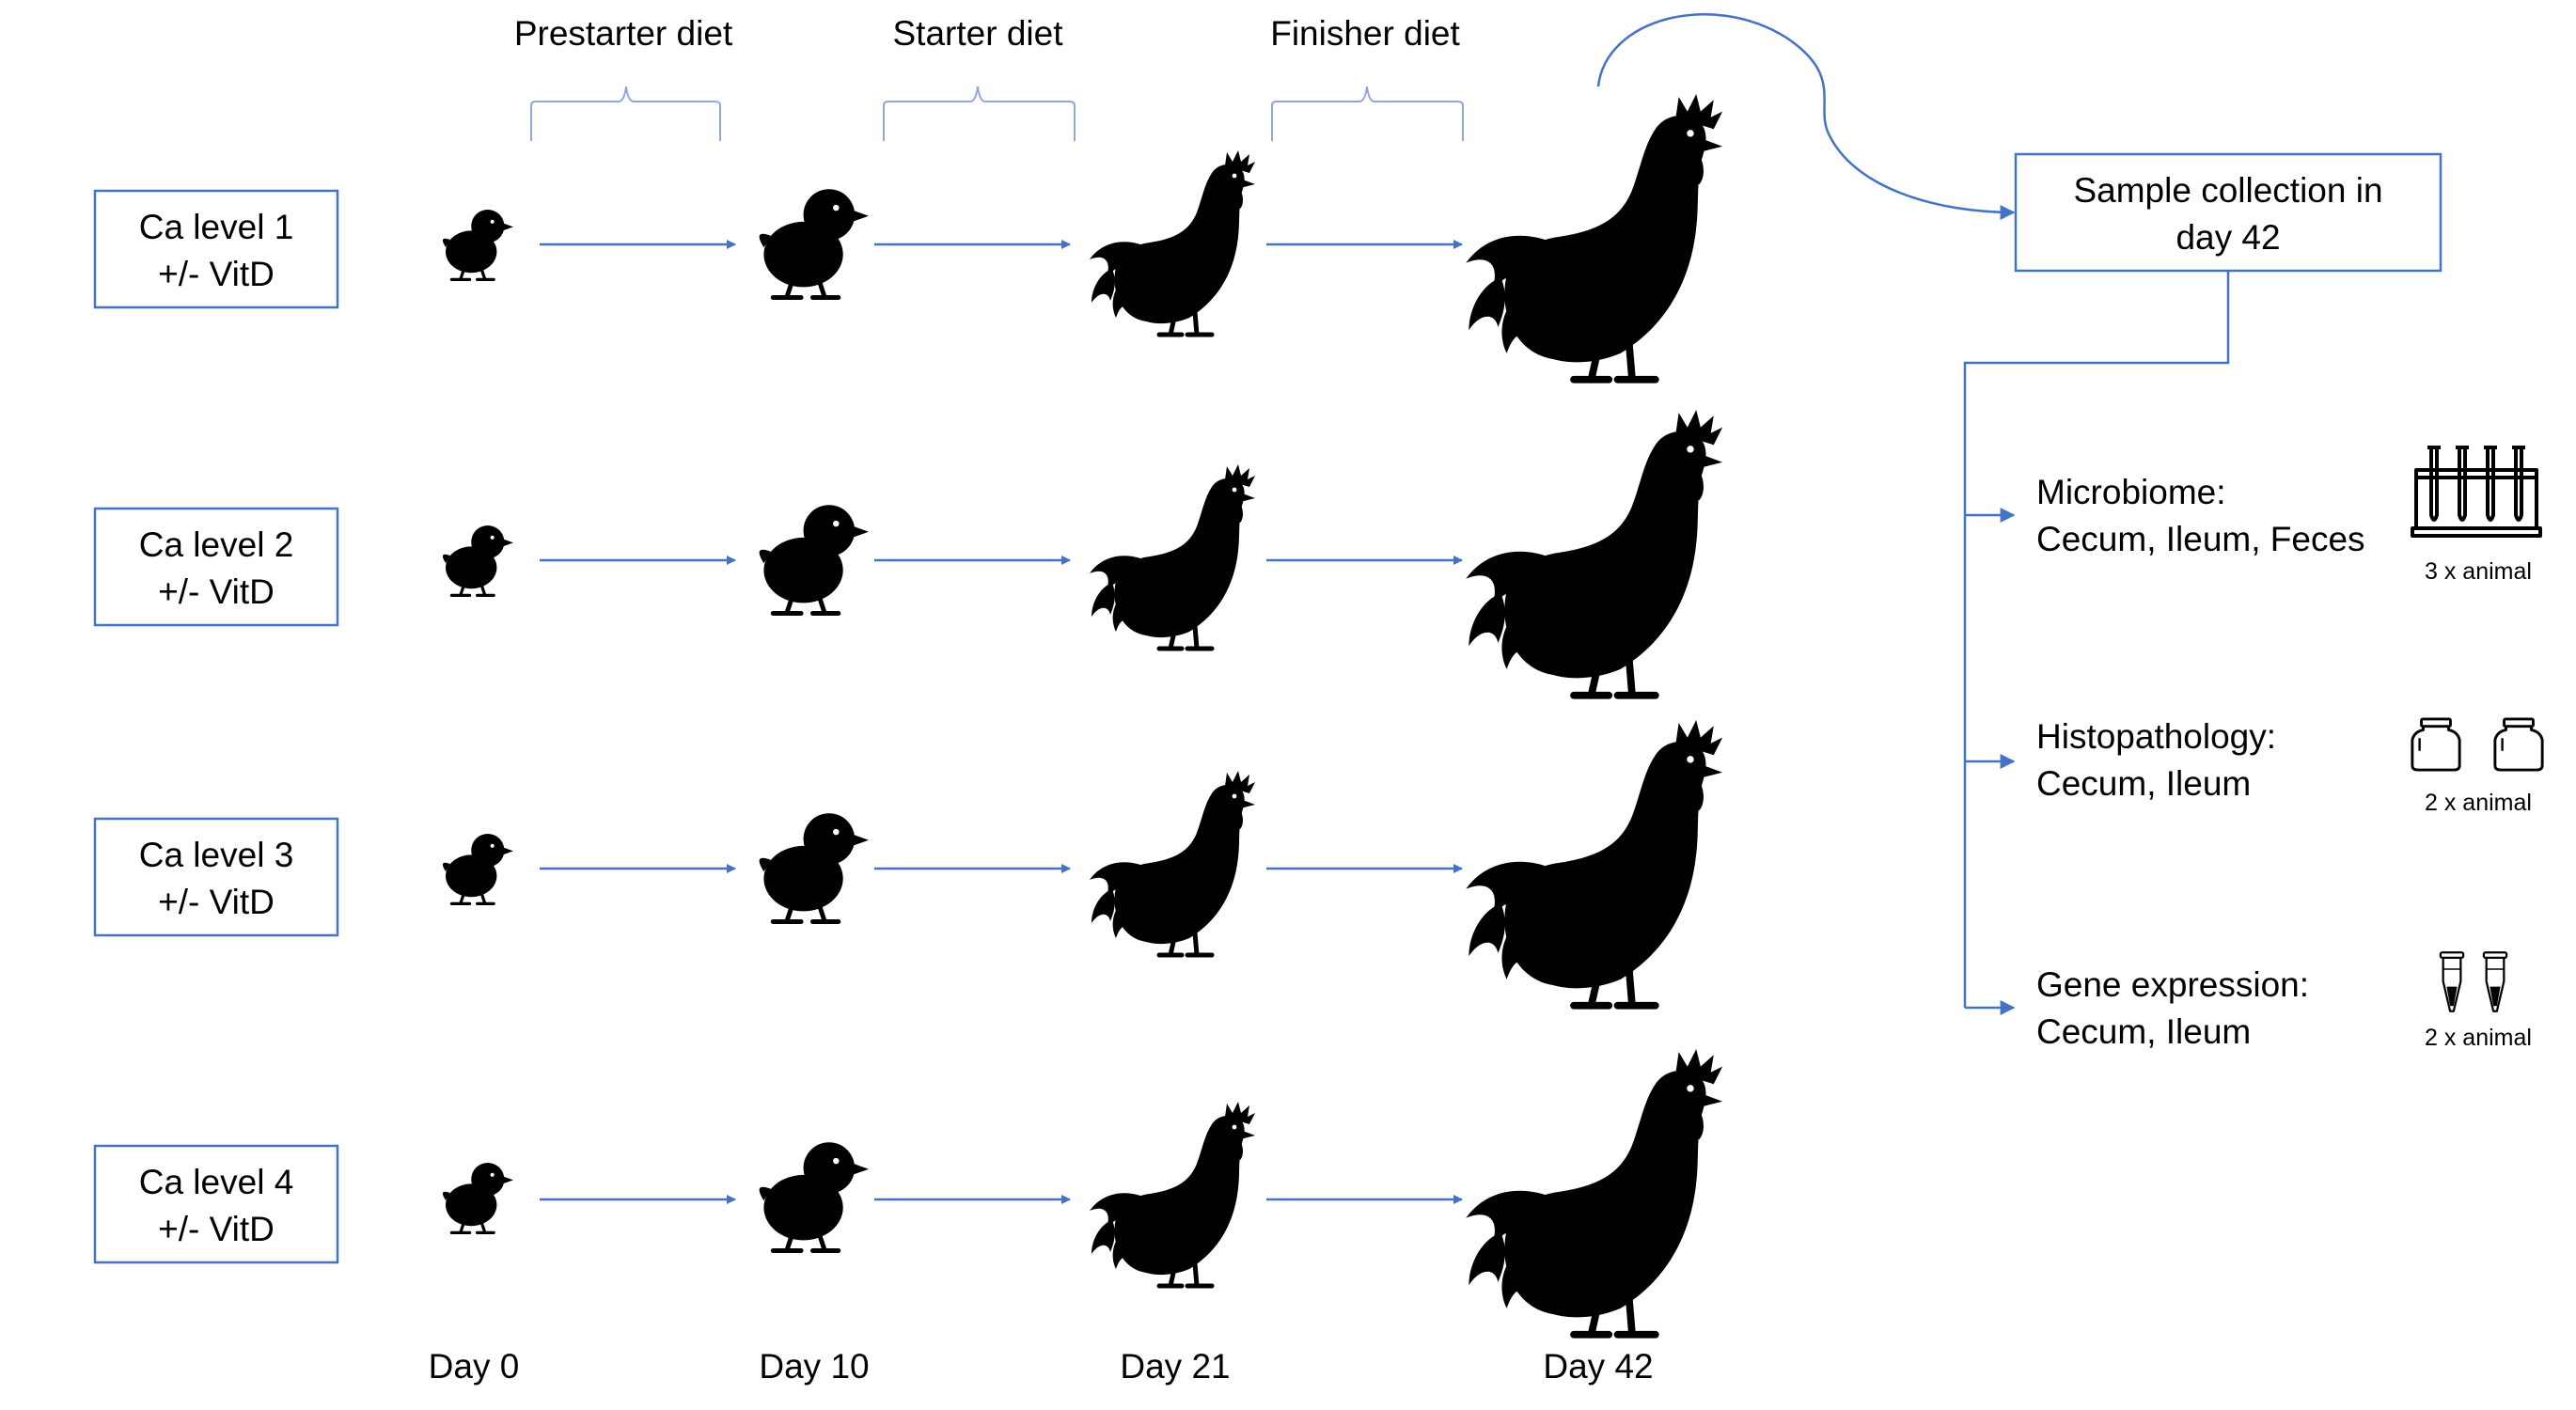 The image size is (2576, 1410). Describe the element at coordinates (475, 1366) in the screenshot. I see `day-label: Day 0` at that location.